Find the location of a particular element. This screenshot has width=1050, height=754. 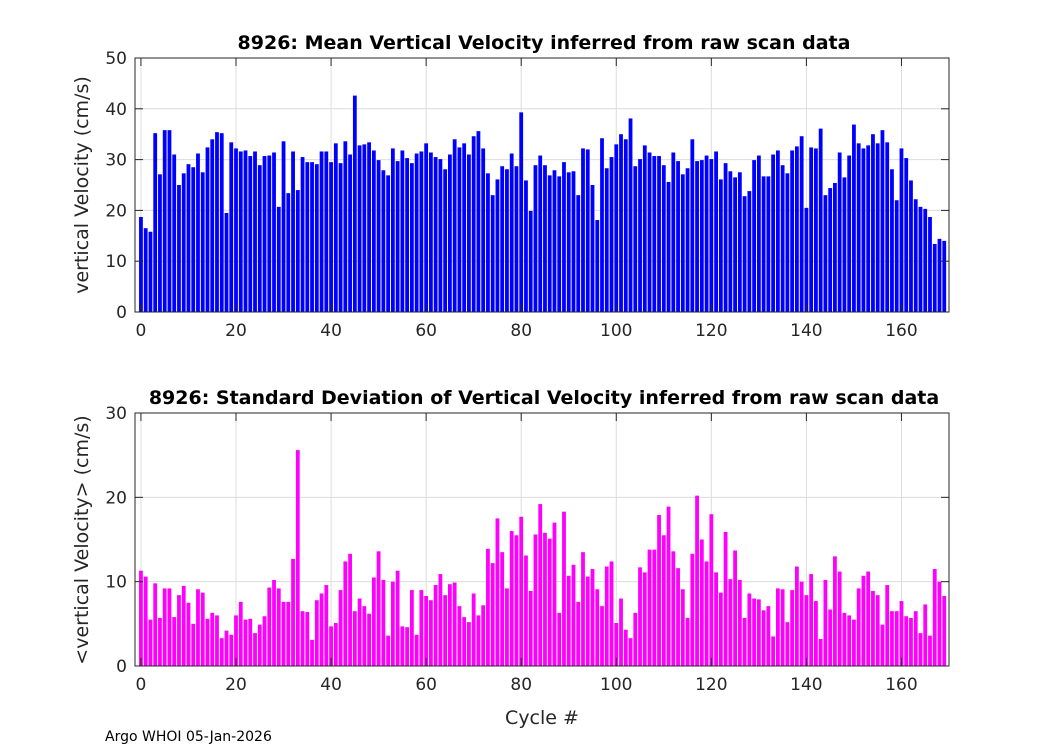

x-tick-label: 100 is located at coordinates (616, 331).